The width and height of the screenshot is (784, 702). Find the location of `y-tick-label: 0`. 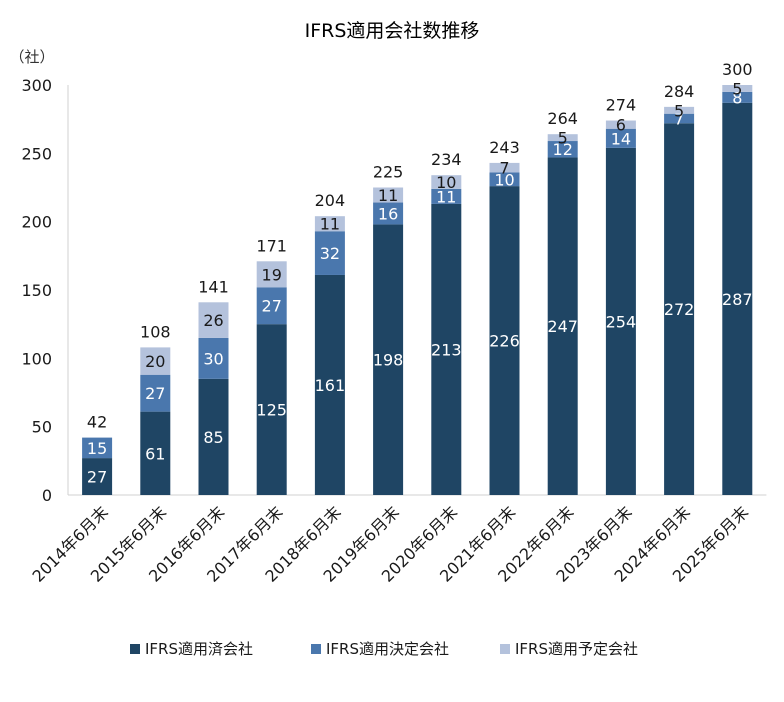

y-tick-label: 0 is located at coordinates (47, 495).